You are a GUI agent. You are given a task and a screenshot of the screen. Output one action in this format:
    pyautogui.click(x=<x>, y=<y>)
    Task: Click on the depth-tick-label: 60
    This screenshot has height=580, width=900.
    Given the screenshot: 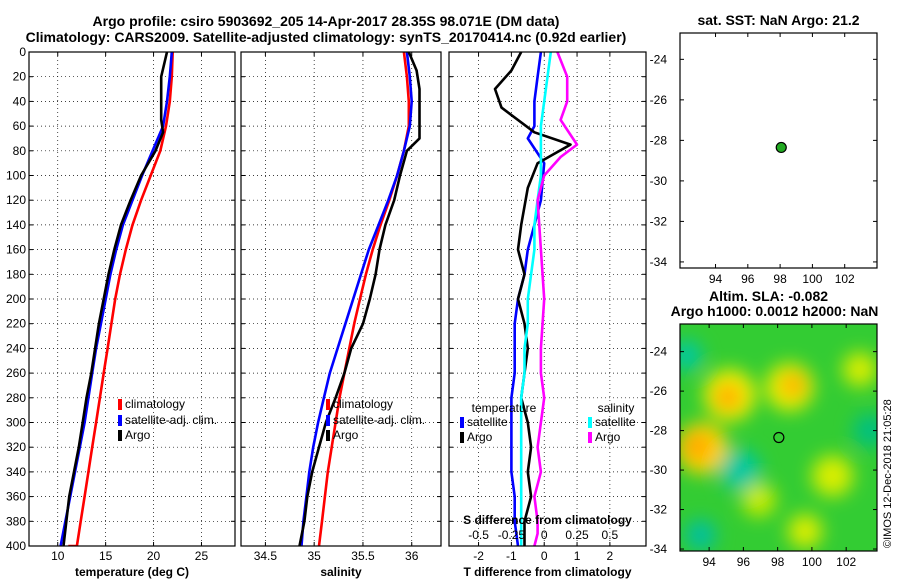 What is the action you would take?
    pyautogui.click(x=20, y=126)
    